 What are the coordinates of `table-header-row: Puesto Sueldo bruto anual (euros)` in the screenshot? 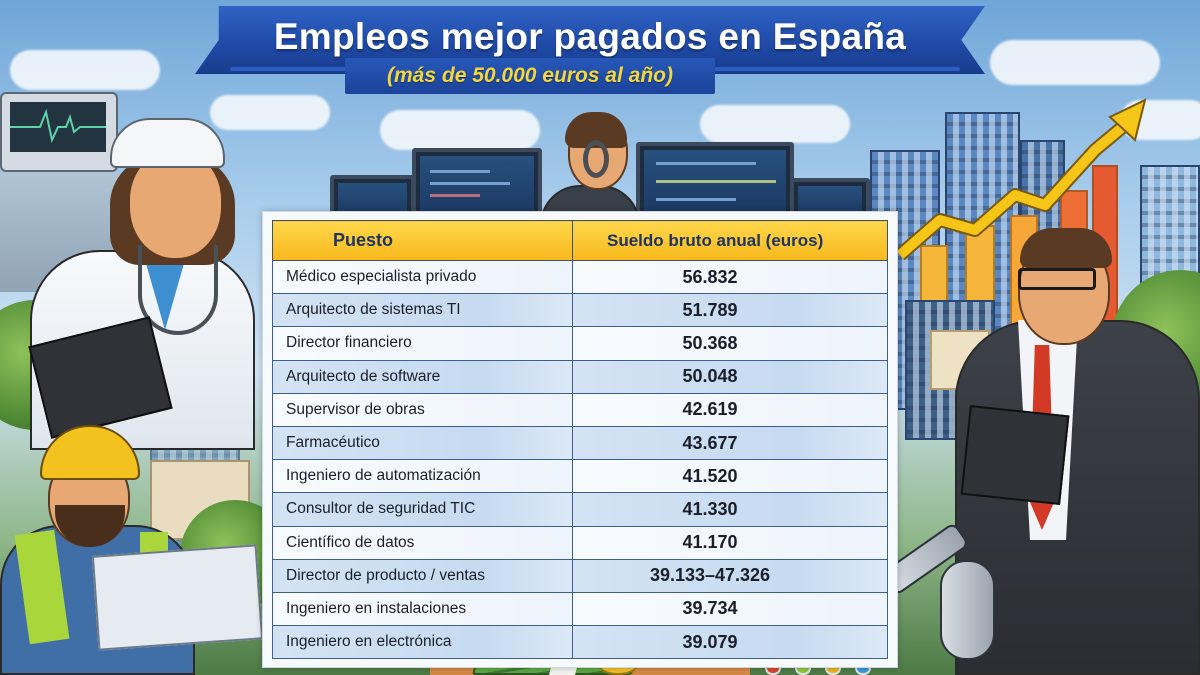 It's located at (580, 240).